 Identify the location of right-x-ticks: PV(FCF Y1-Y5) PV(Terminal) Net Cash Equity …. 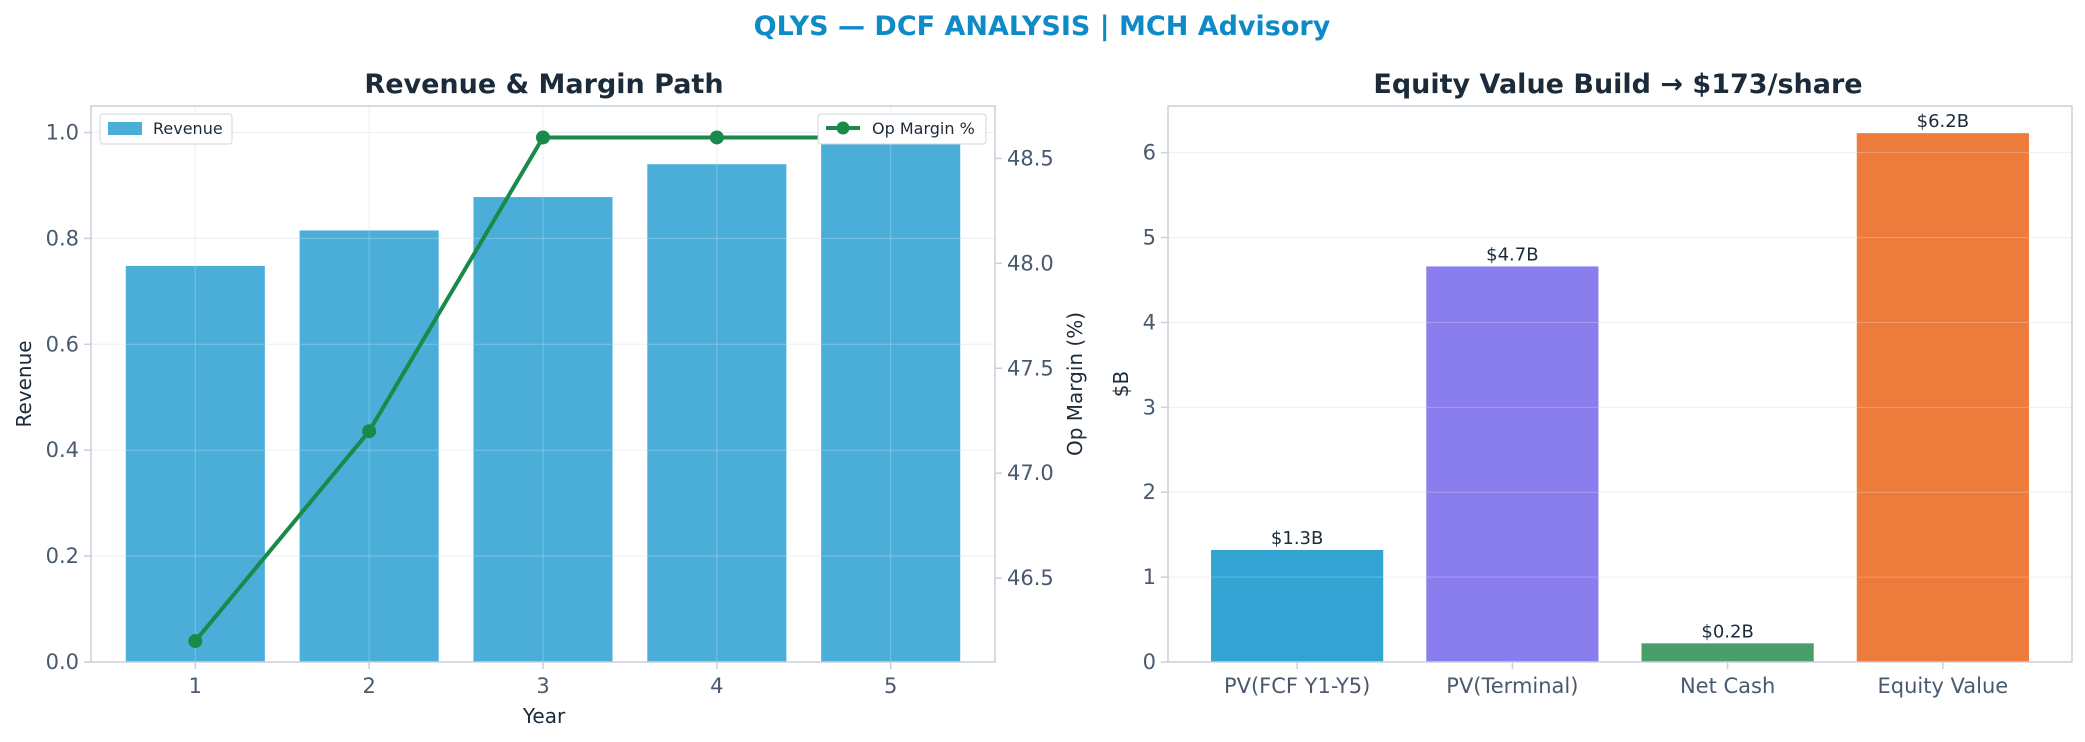
(1616, 680).